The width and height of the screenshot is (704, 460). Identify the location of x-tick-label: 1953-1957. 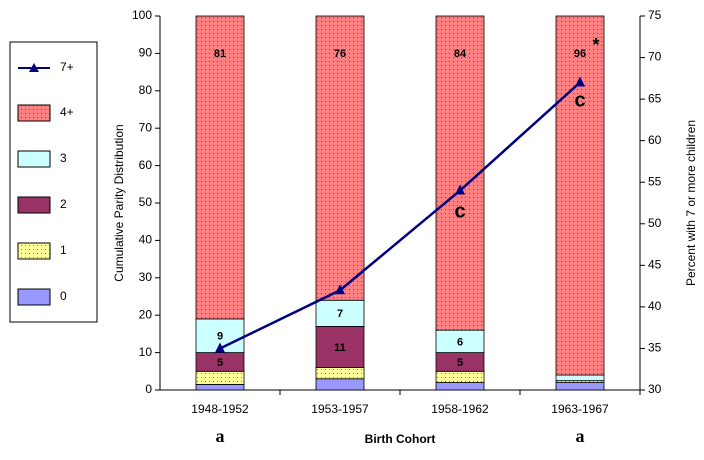
(340, 409).